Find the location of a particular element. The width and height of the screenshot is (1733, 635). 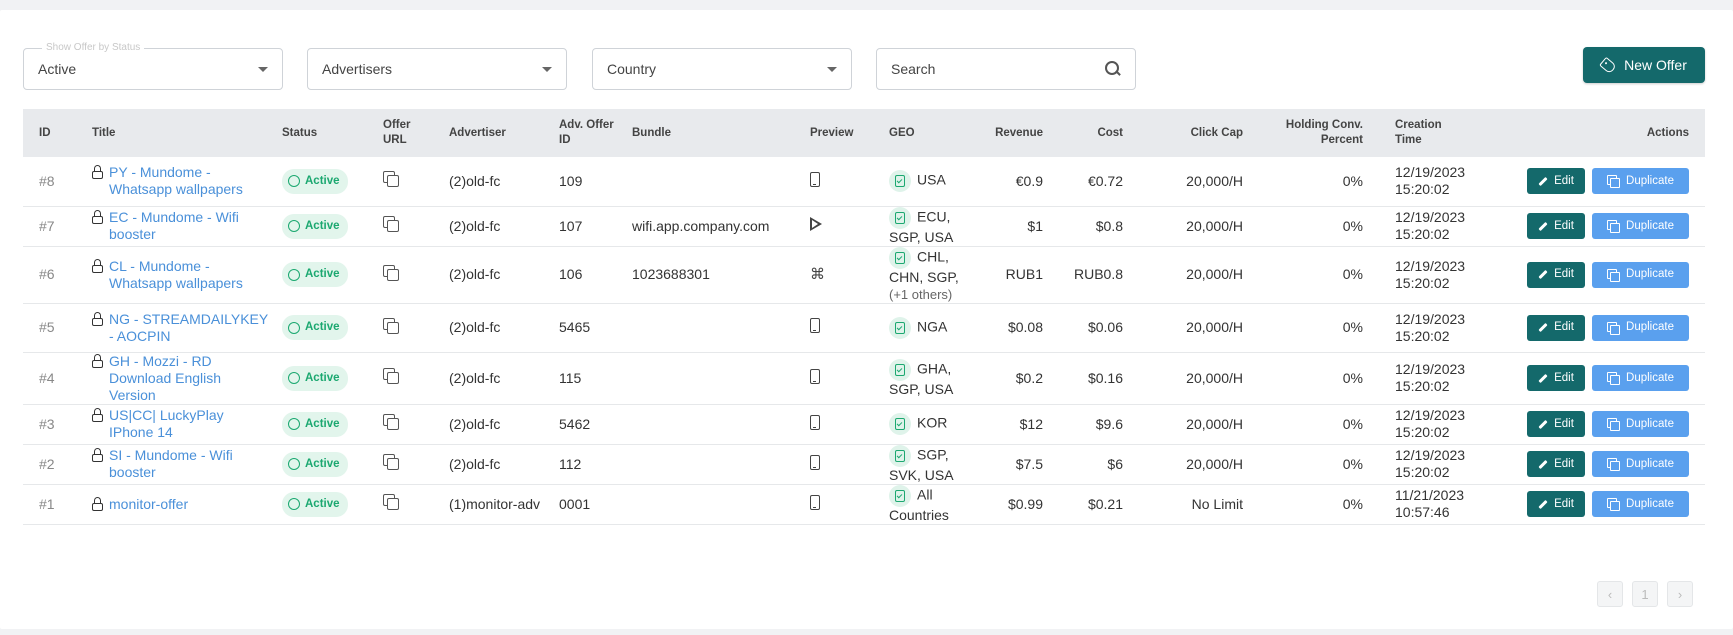

offer-title-link: US|CC| LuckyPlay IPhone 14 is located at coordinates (166, 423).